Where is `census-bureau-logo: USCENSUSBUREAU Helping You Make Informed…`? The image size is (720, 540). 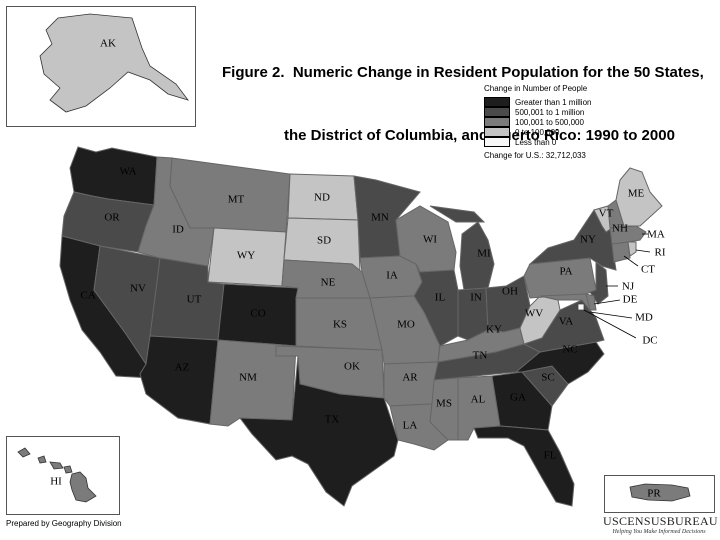 census-bureau-logo: USCENSUSBUREAU Helping You Make Informed… is located at coordinates (660, 524).